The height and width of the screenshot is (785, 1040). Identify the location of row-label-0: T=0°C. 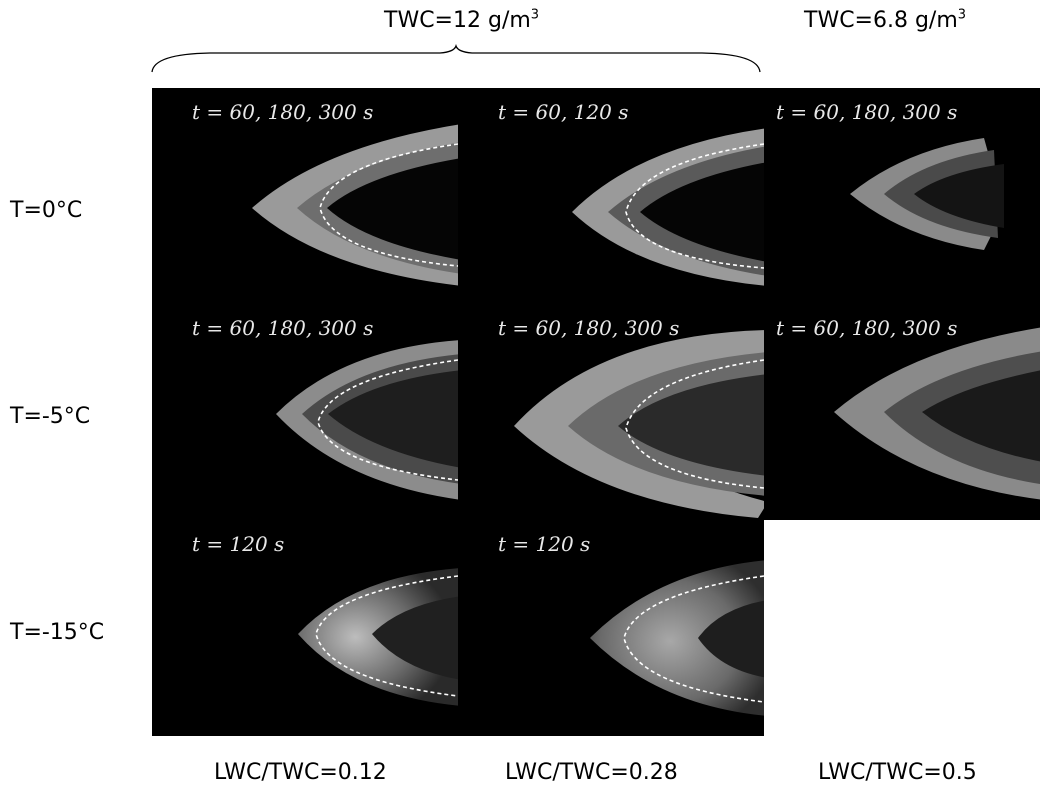
(46, 210).